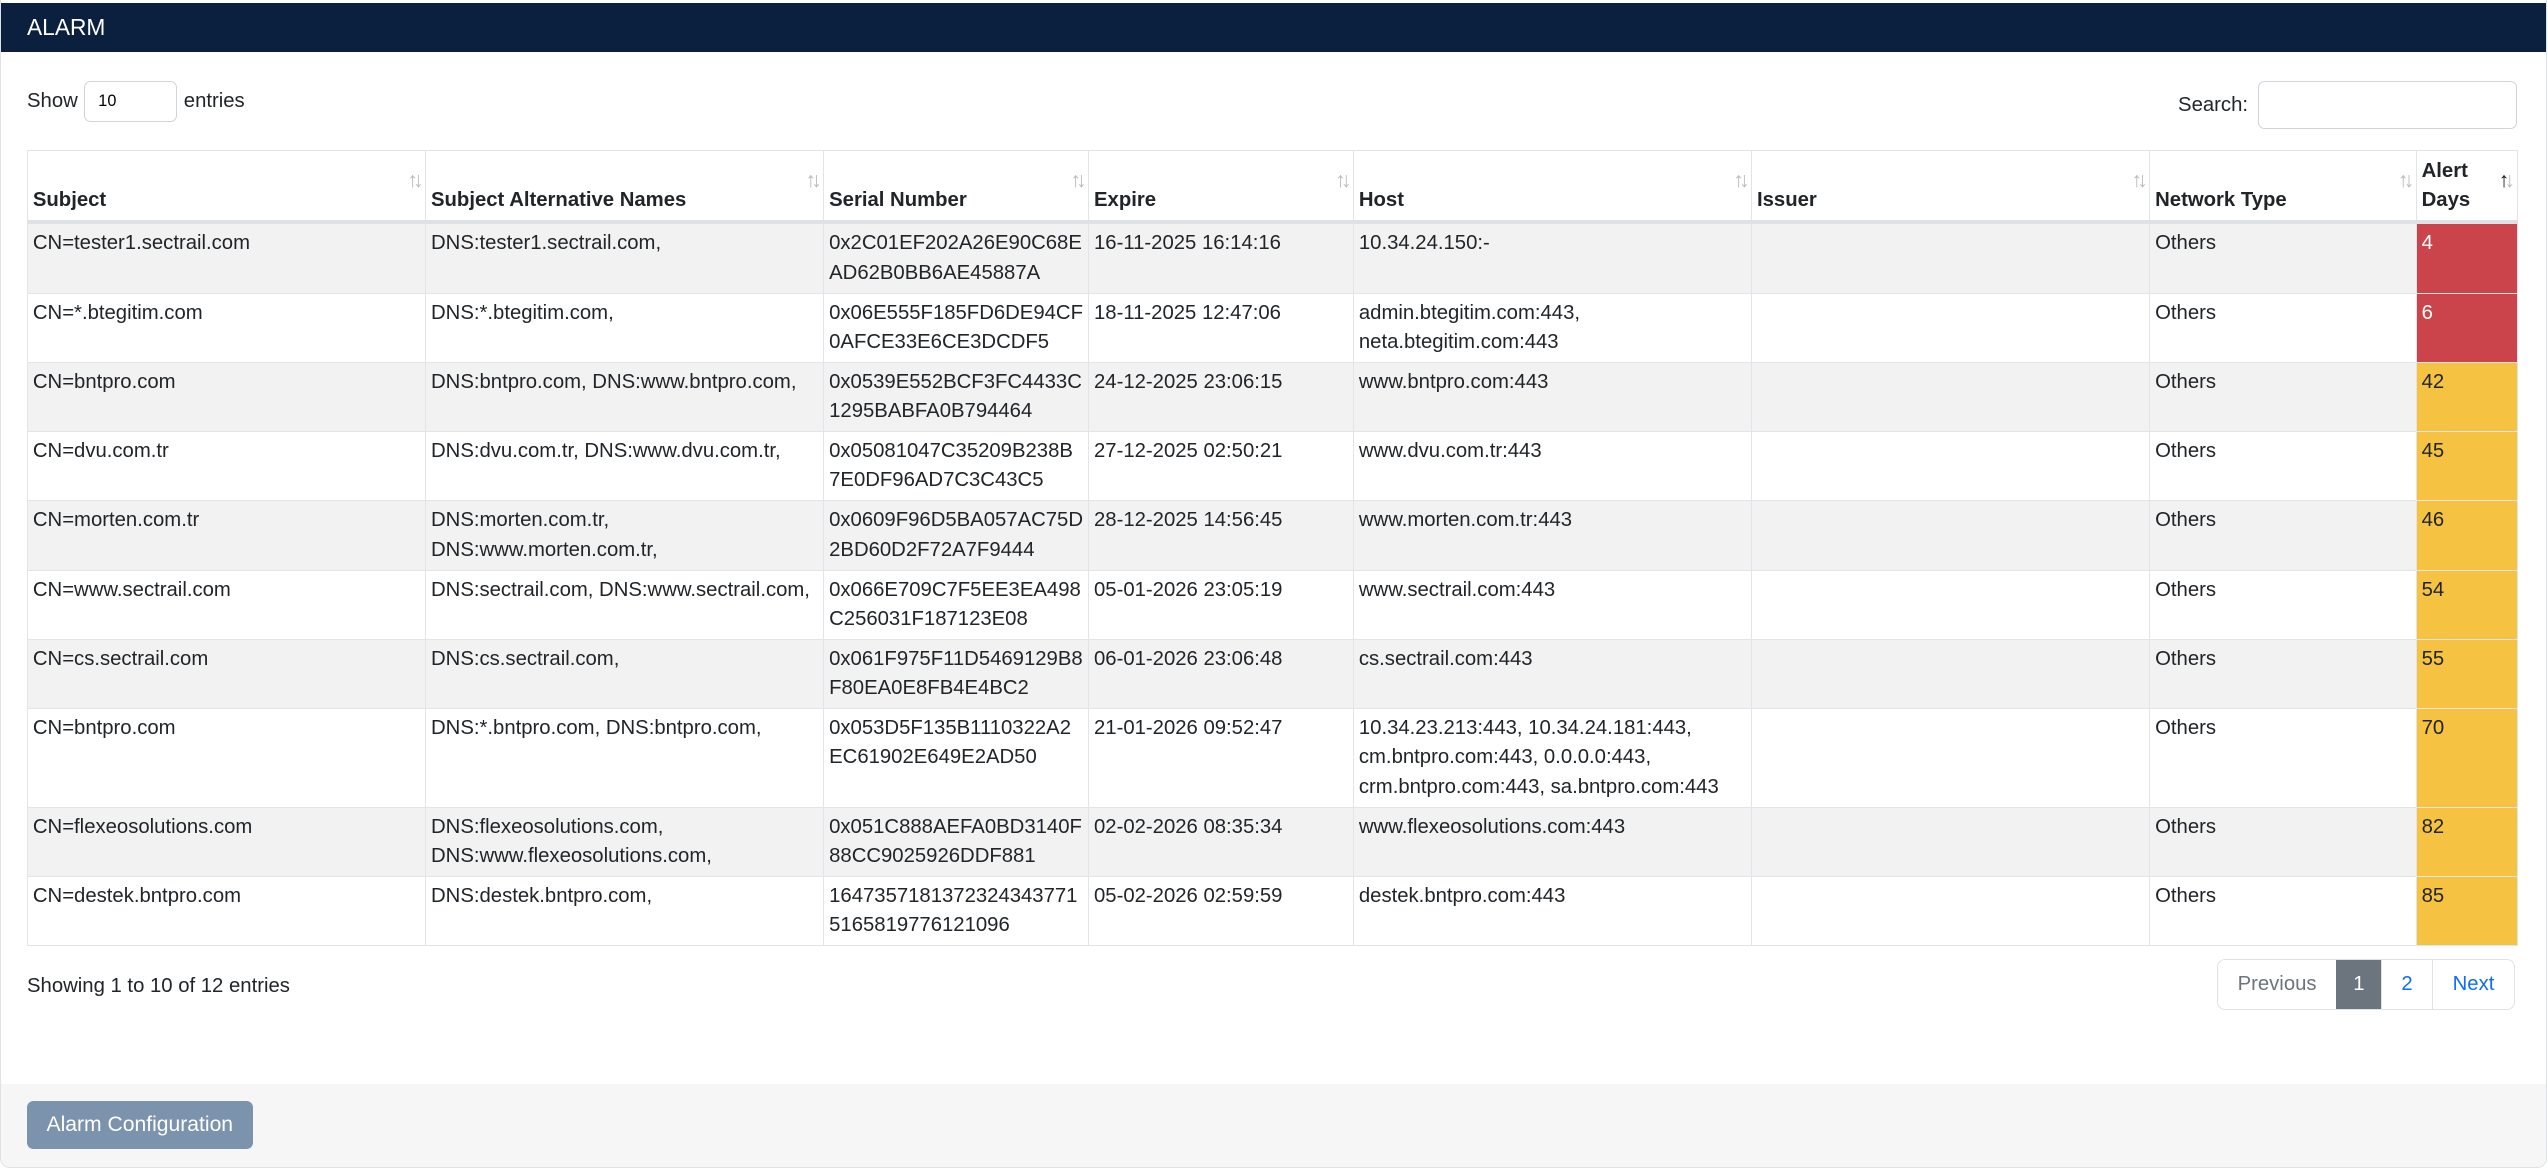 The image size is (2548, 1168). Describe the element at coordinates (1221, 604) in the screenshot. I see `cell-expire: 05-01-2026 23:05:19` at that location.